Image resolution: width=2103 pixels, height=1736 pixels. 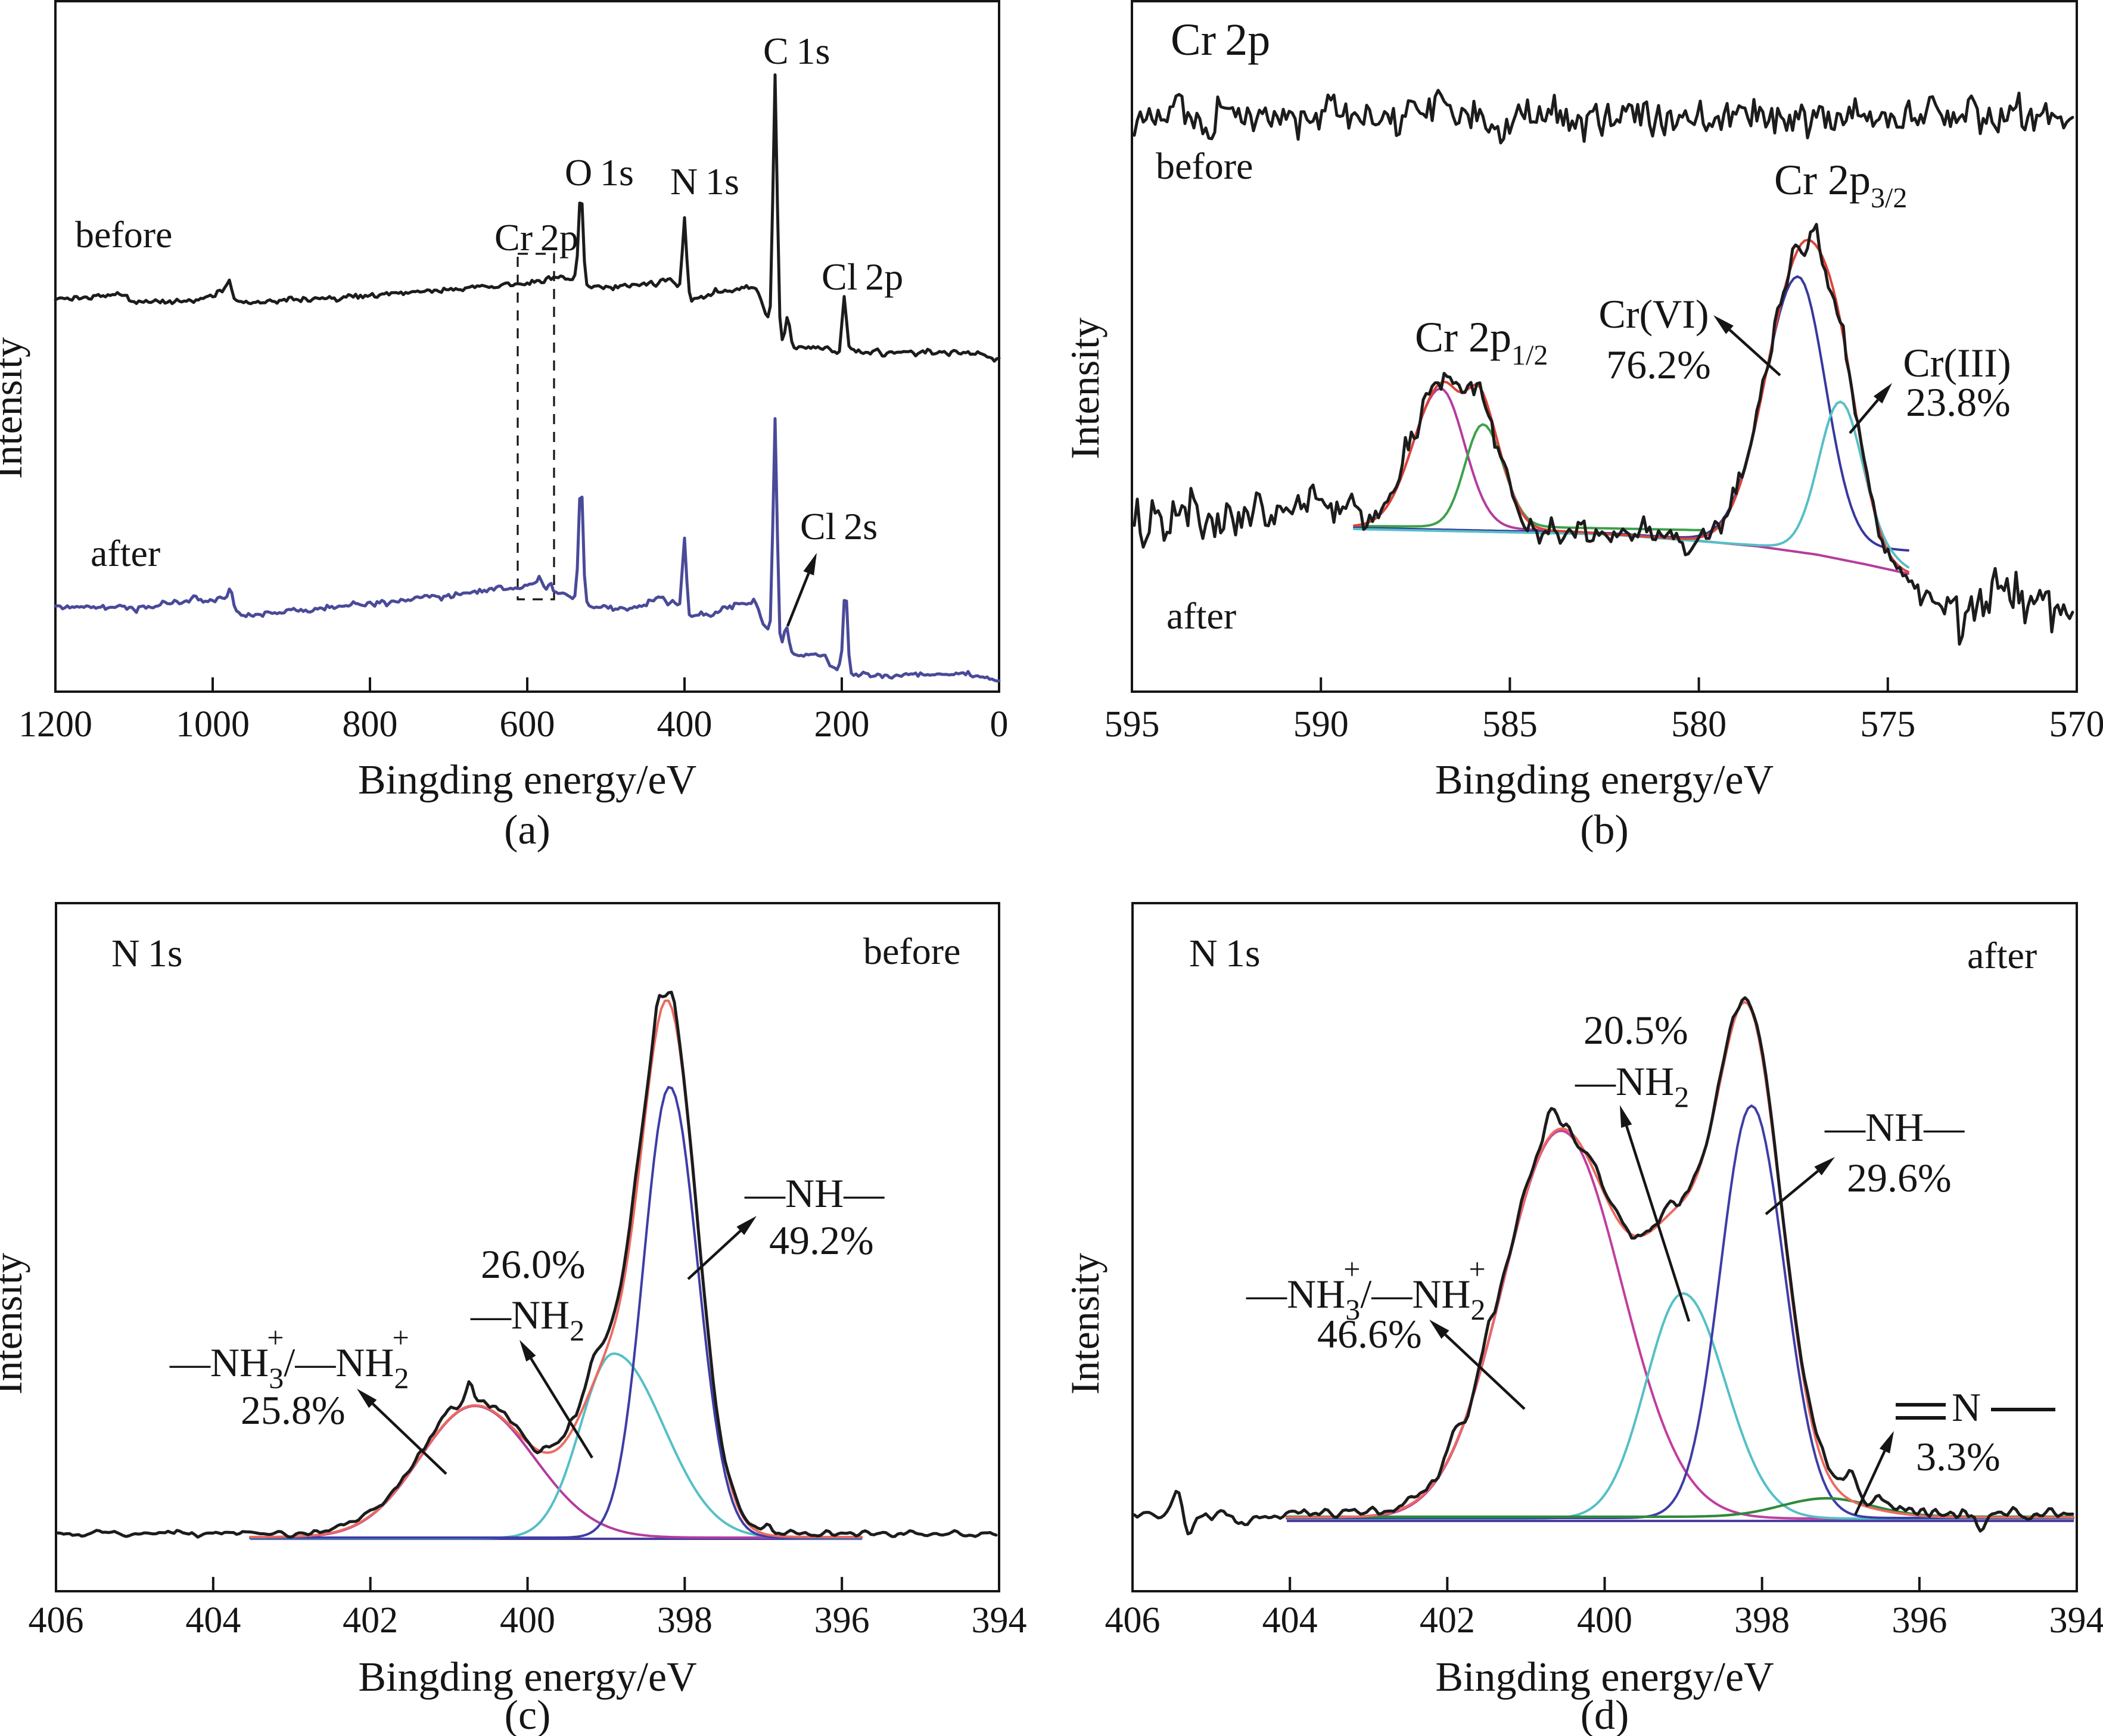 I want to click on svg-text: 595, so click(x=1132, y=724).